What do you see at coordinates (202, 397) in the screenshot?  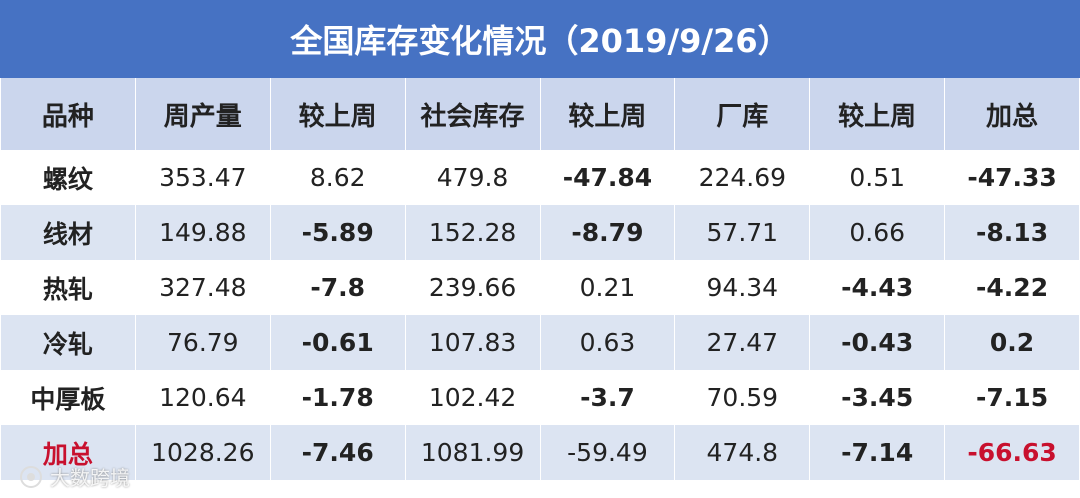 I see `cell: 120.64` at bounding box center [202, 397].